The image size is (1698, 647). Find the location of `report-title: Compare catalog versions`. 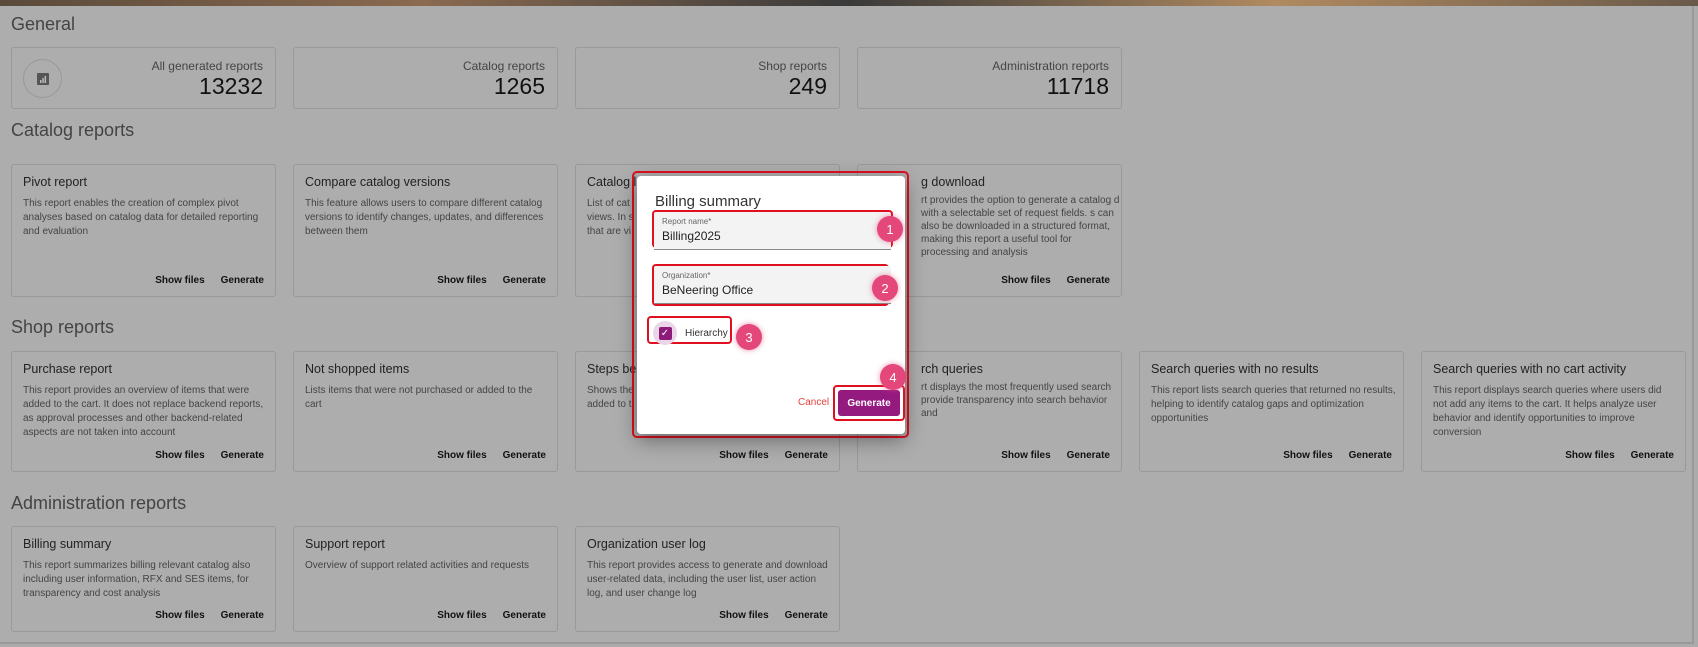

report-title: Compare catalog versions is located at coordinates (378, 182).